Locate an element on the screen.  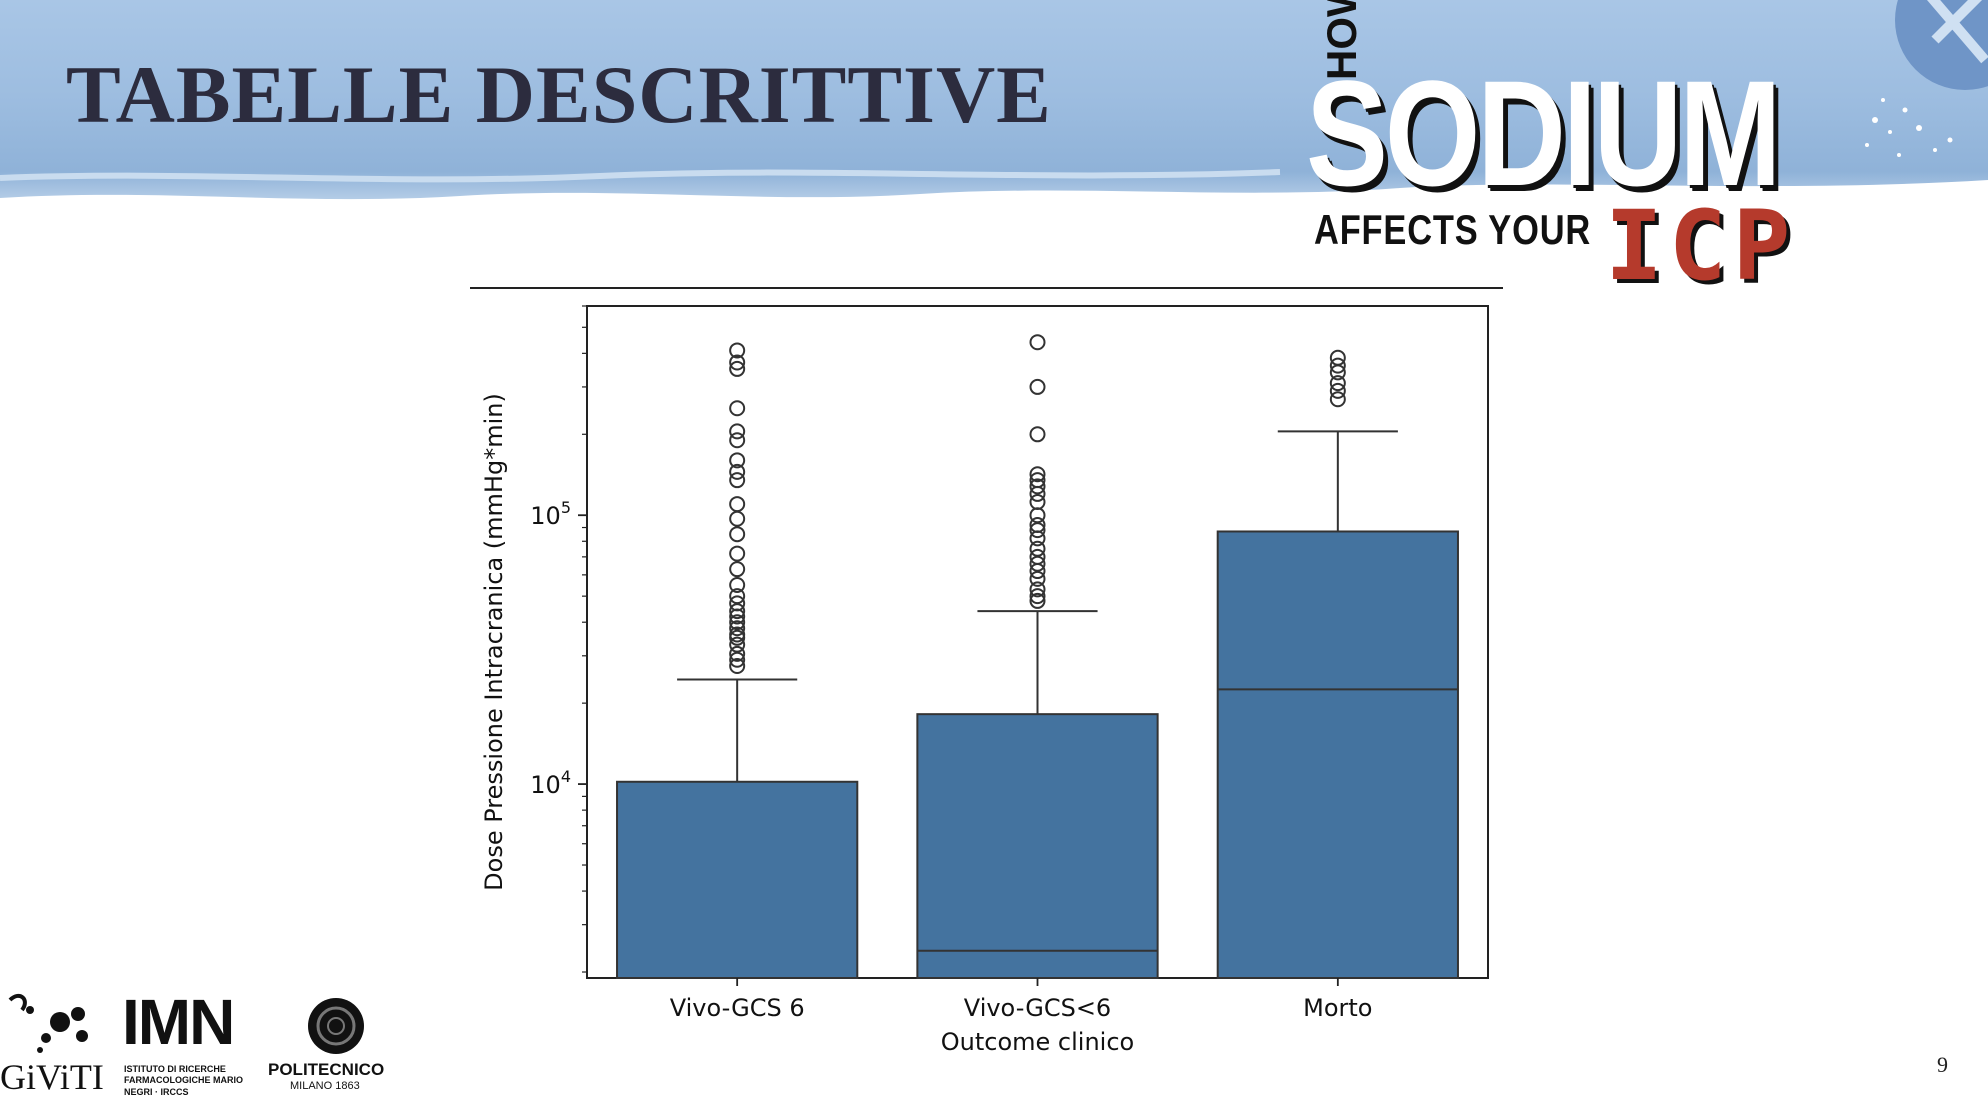
politecnico-logo-text: POLITECNICO is located at coordinates (326, 1069).